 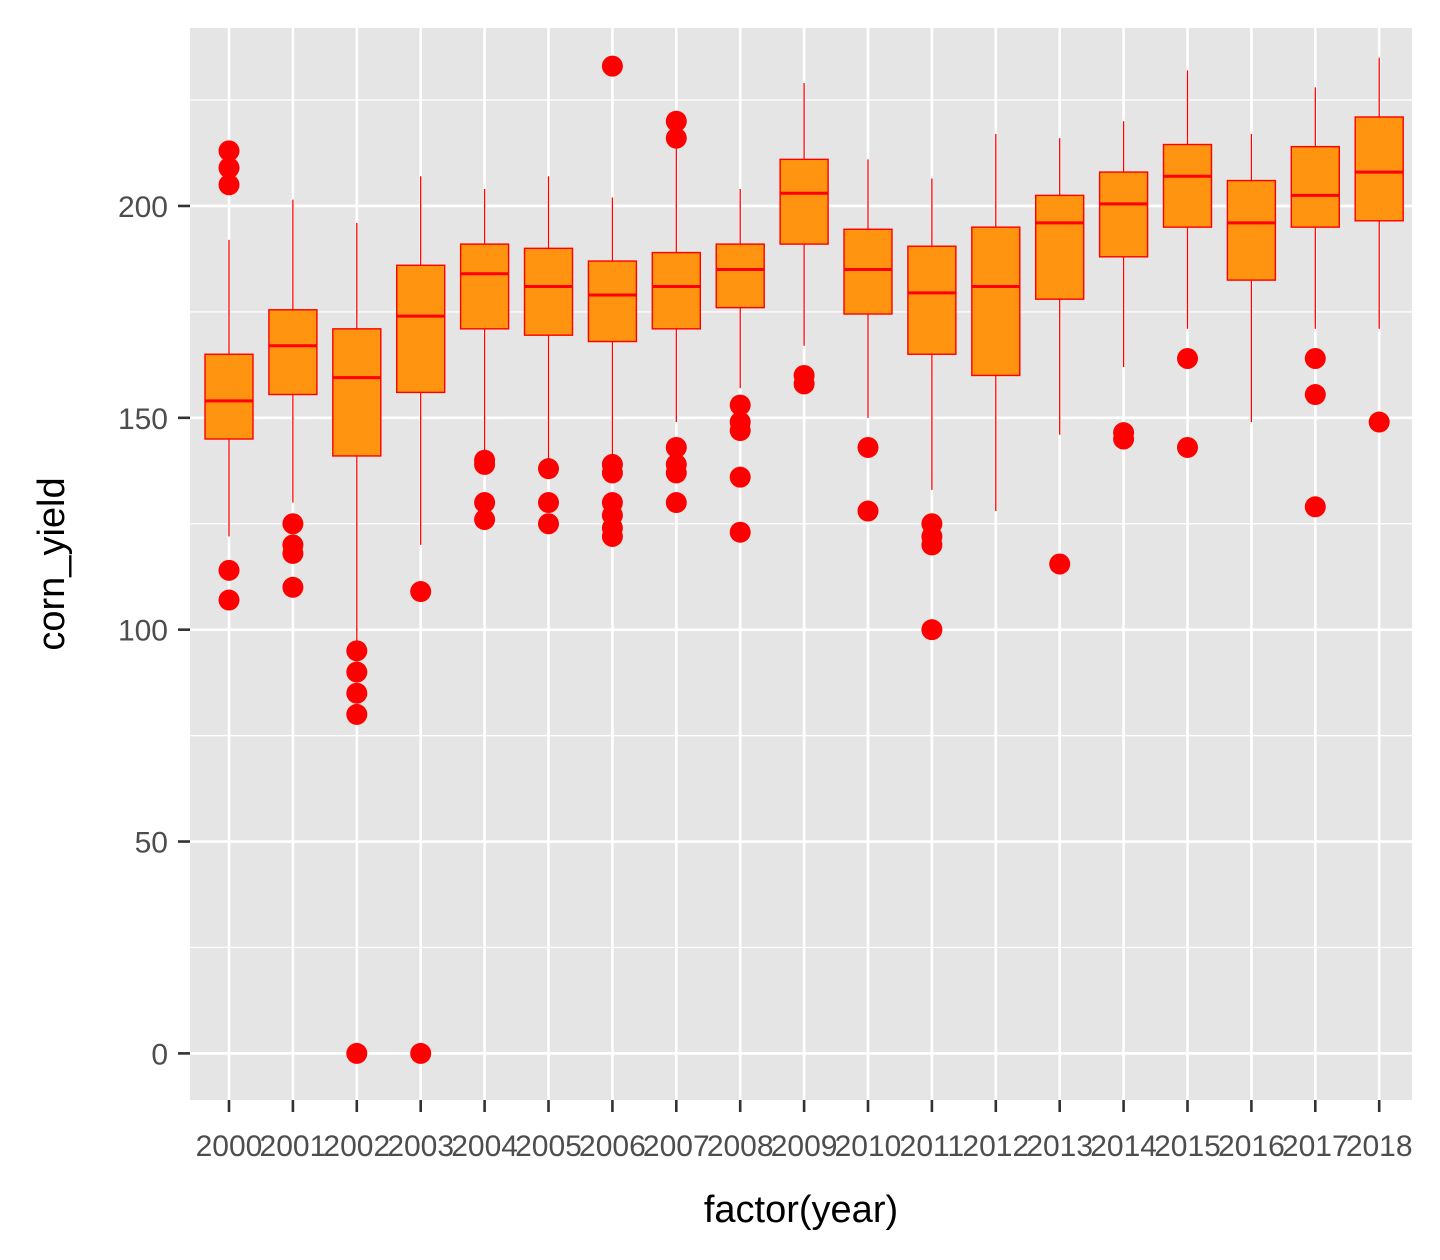 I want to click on box-2006, so click(x=612, y=301).